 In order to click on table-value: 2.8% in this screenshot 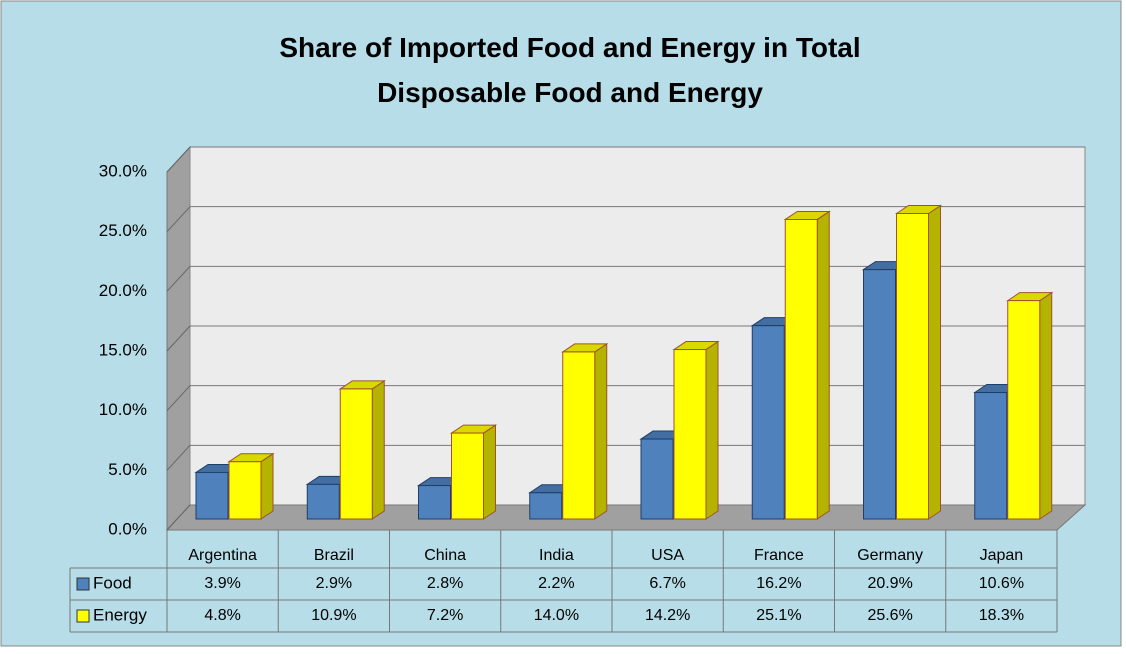, I will do `click(445, 583)`.